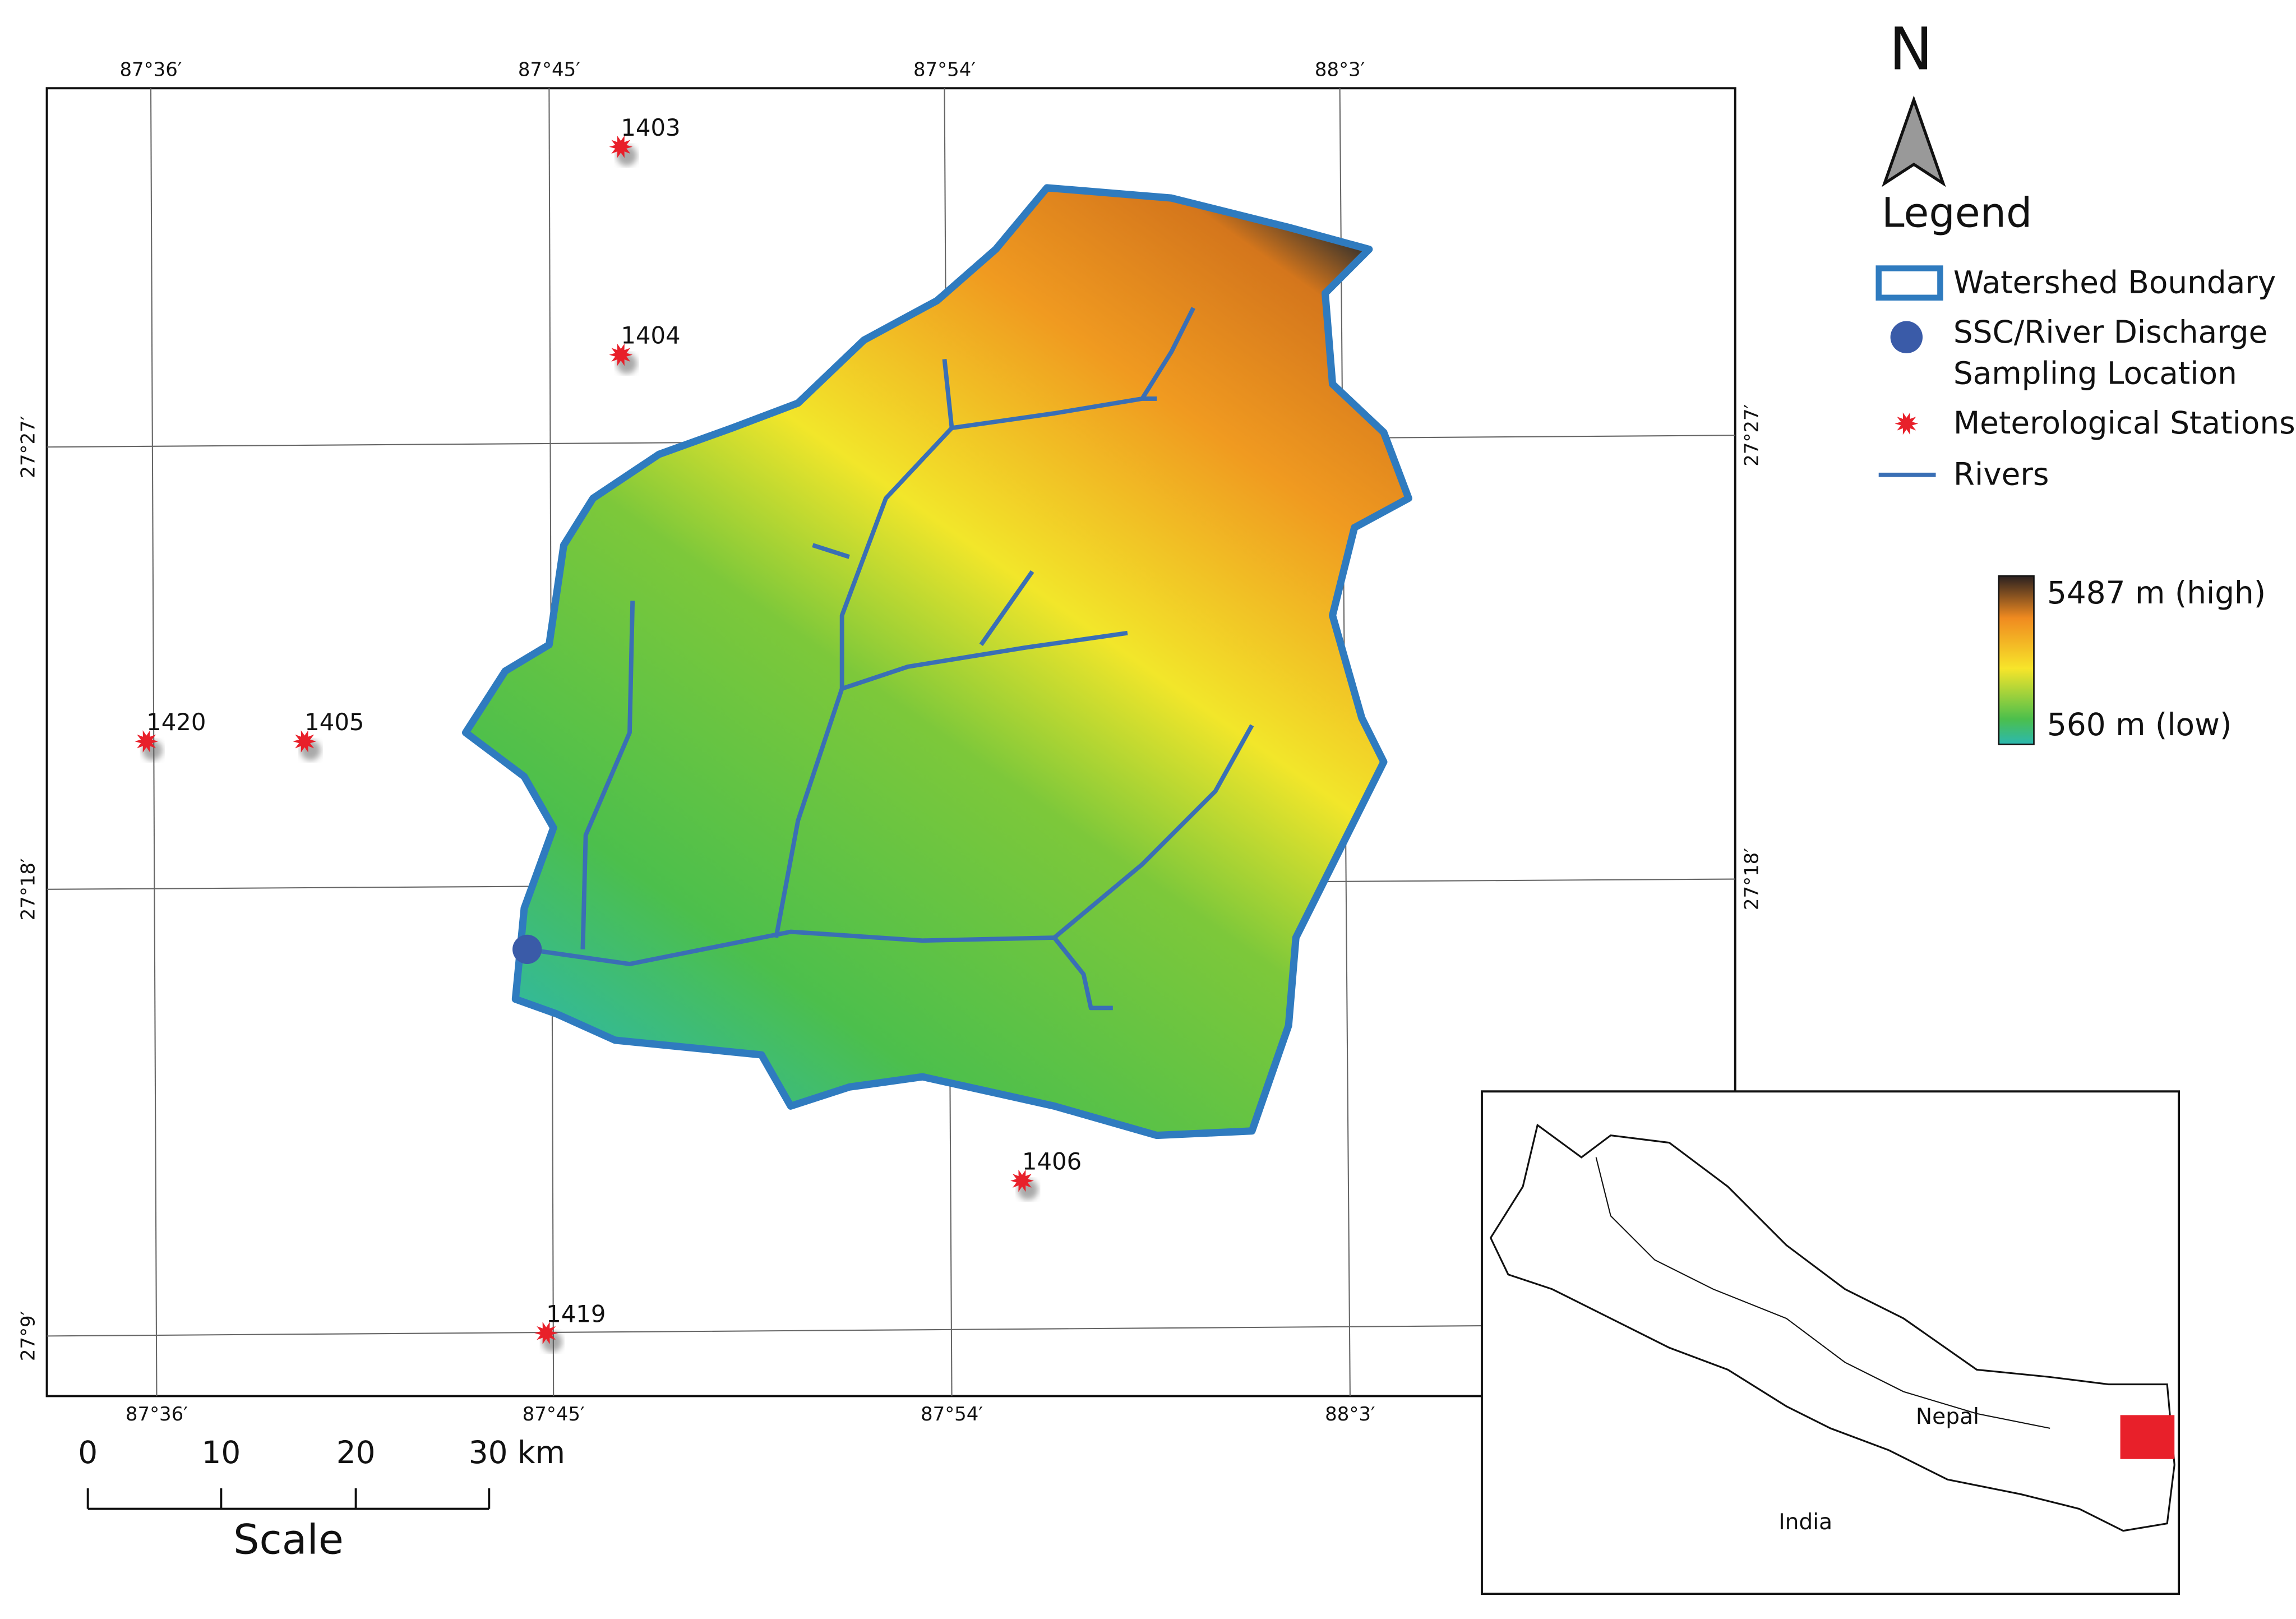 The width and height of the screenshot is (2296, 1619). I want to click on inset-label: India, so click(1805, 1522).